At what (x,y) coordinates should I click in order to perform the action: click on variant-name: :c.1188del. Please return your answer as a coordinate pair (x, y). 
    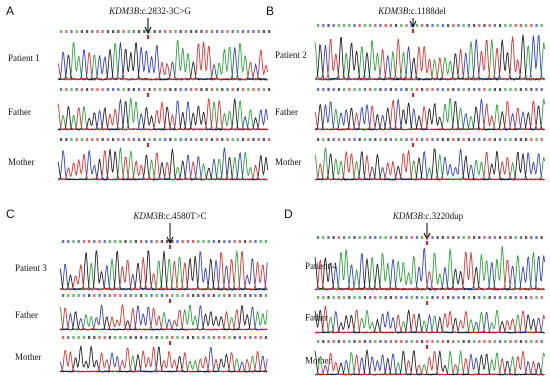
    Looking at the image, I should click on (427, 11).